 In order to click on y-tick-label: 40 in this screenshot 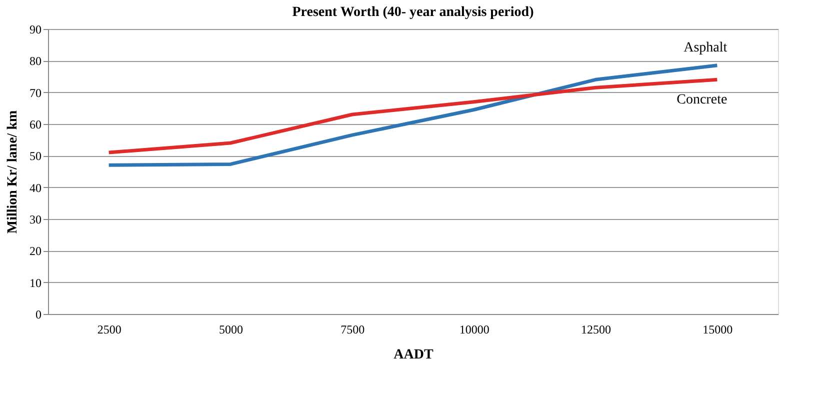, I will do `click(36, 187)`.